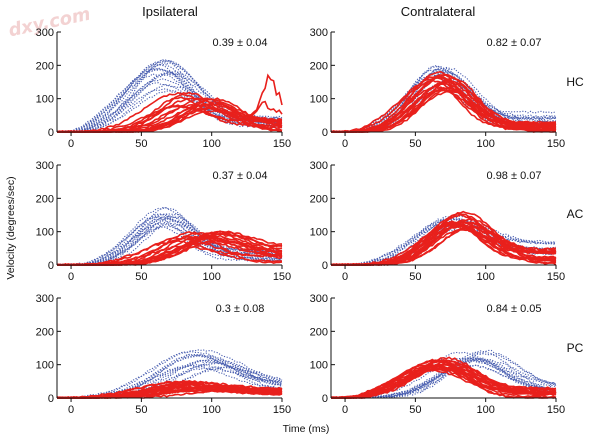 This screenshot has width=613, height=438. I want to click on panel-ac-contralateral: 0 100 200 300 0 50 100 150 0.98 ± 0.07, so click(438, 221).